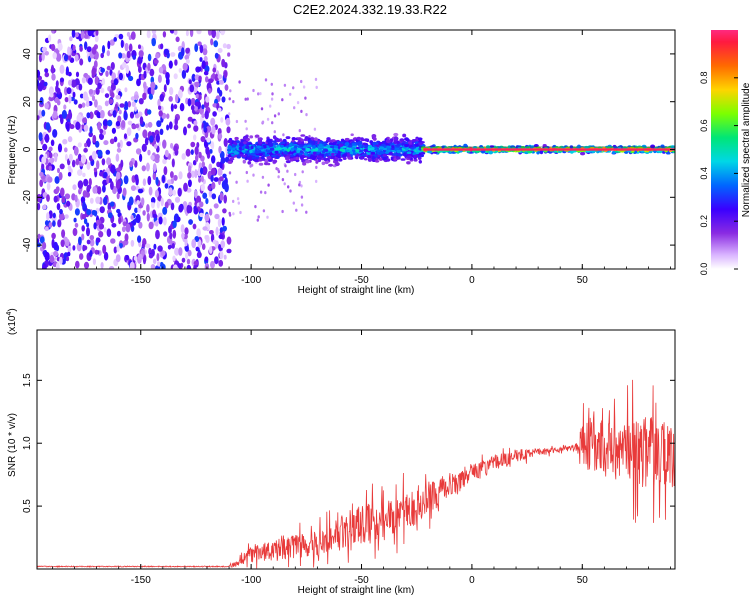  Describe the element at coordinates (704, 78) in the screenshot. I see `colorbar-tick-label: 0.8` at that location.